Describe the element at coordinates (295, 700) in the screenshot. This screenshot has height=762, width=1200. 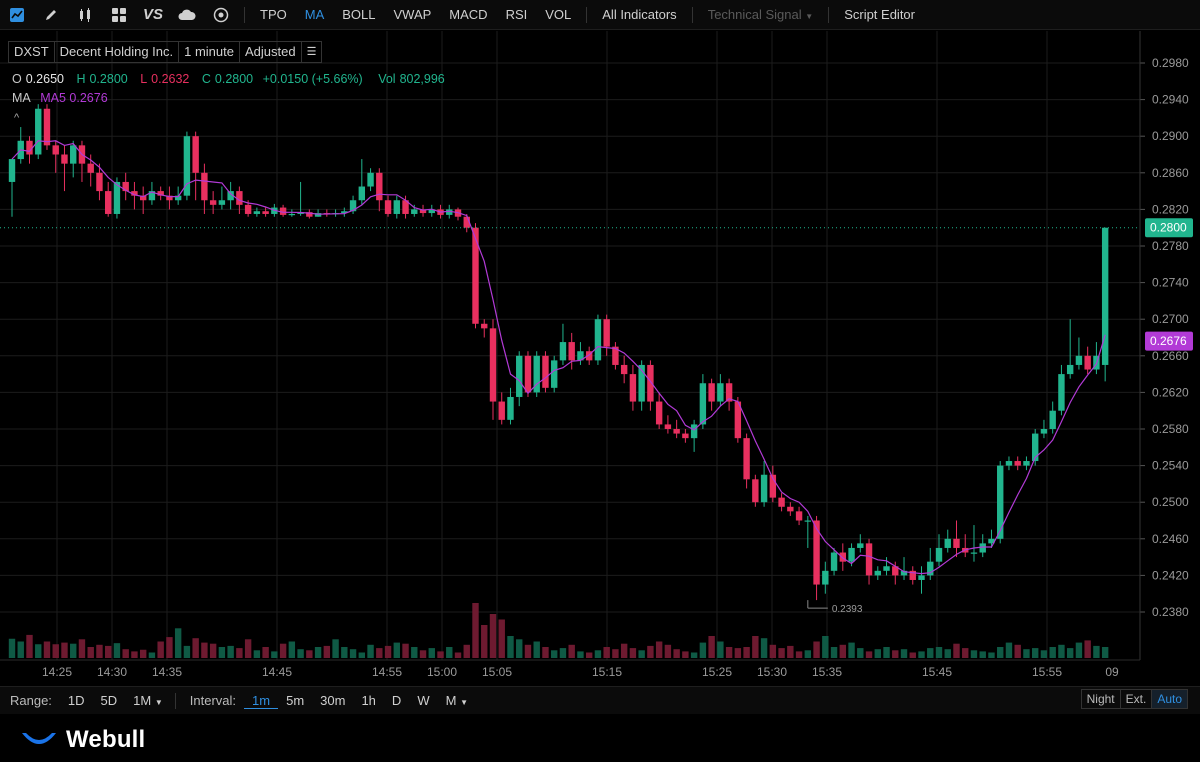
I see `interval-5m: 5m` at that location.